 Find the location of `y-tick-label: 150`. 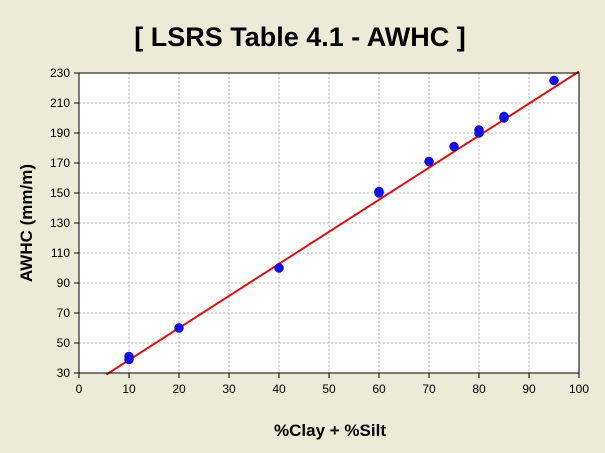

y-tick-label: 150 is located at coordinates (60, 193).